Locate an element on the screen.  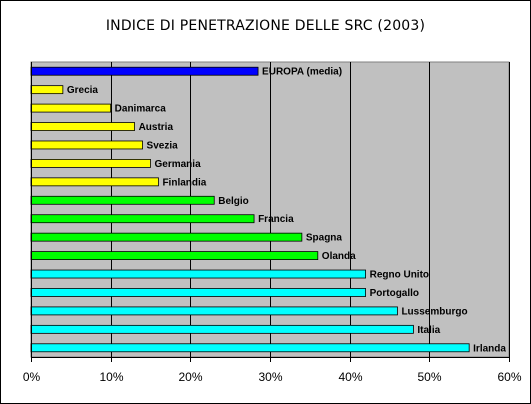
bar-label: Belgio is located at coordinates (233, 201).